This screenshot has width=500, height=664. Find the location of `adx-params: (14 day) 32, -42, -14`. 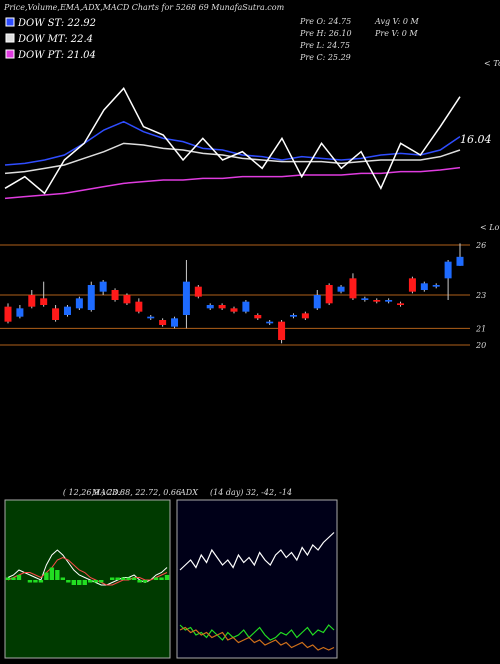

adx-params: (14 day) 32, -42, -14 is located at coordinates (251, 492).